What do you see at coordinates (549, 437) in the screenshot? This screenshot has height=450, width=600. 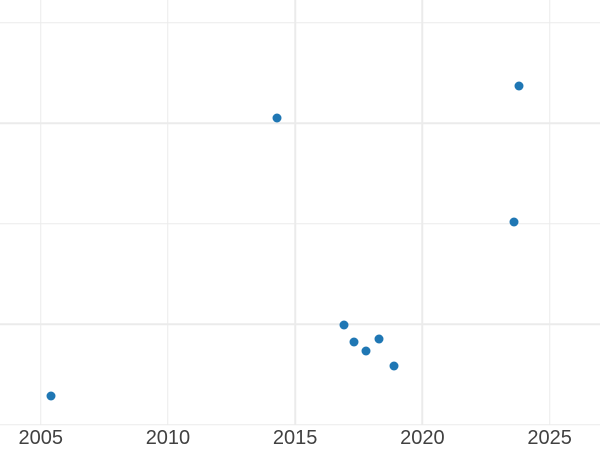 I see `x-tick-label: 2025` at bounding box center [549, 437].